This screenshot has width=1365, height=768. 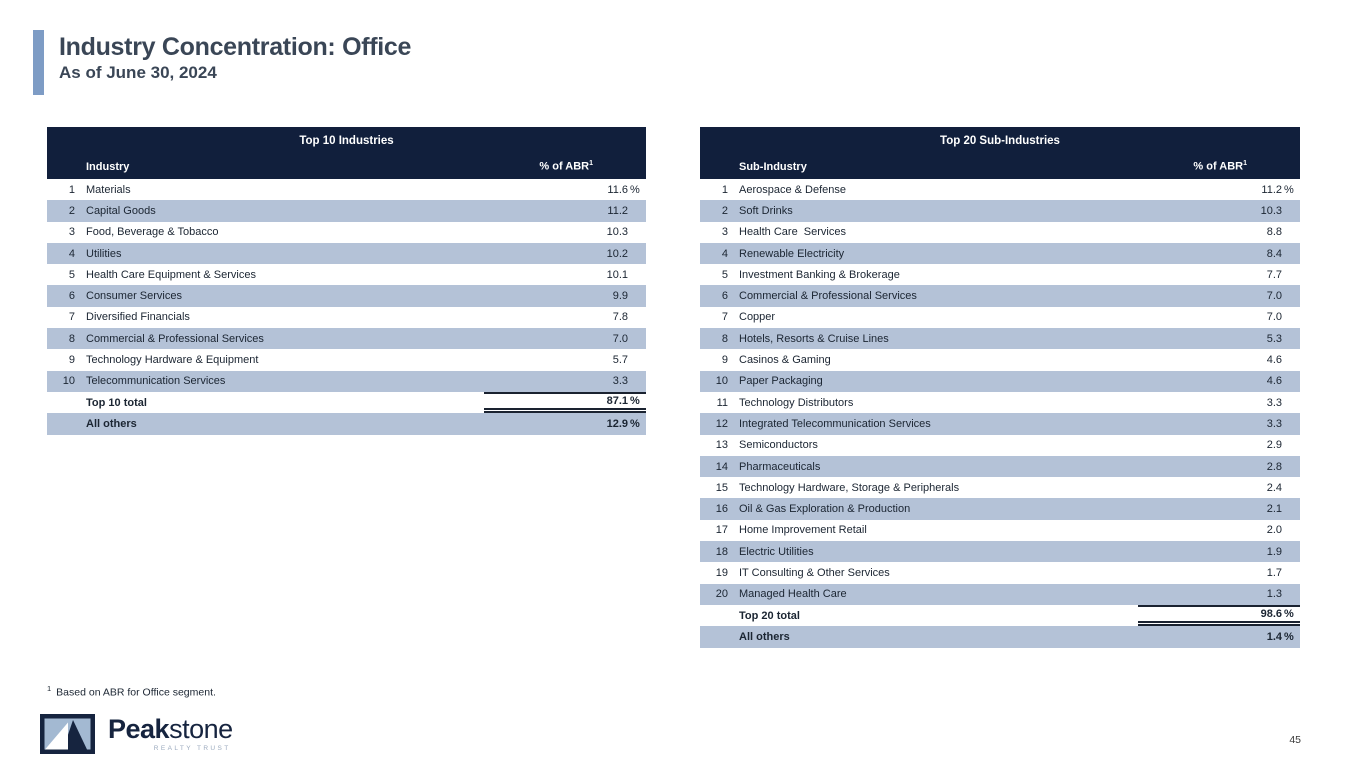 I want to click on row-rank: 8, so click(x=71, y=338).